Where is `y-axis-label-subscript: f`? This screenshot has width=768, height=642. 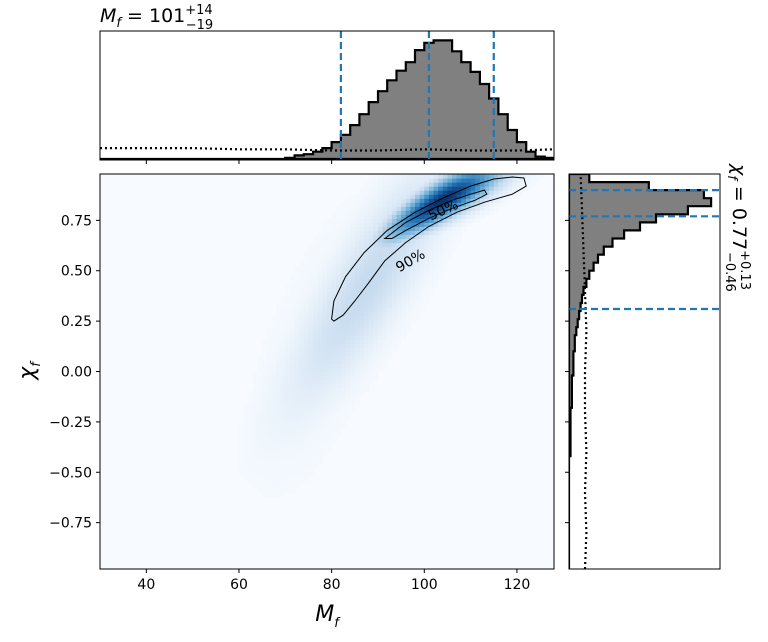
y-axis-label-subscript: f is located at coordinates (36, 363).